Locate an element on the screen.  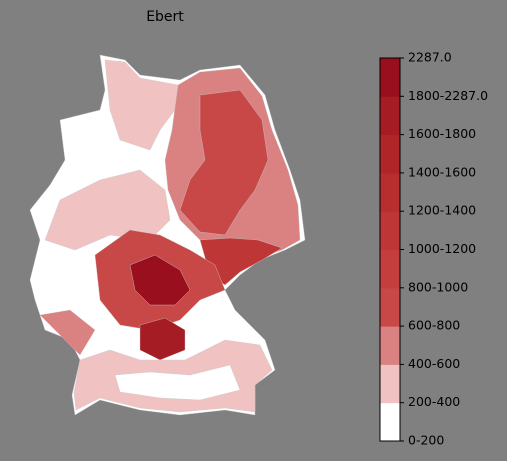
region-core-dark is located at coordinates (160, 280).